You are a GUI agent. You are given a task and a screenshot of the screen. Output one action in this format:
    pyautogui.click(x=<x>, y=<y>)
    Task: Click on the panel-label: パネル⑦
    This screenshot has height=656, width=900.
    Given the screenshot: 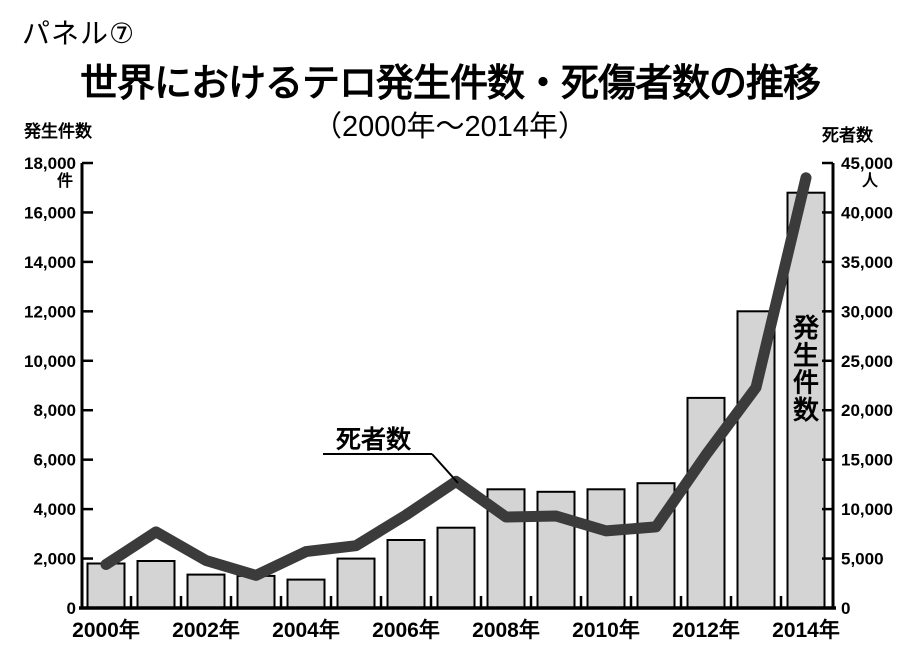 What is the action you would take?
    pyautogui.click(x=79, y=33)
    